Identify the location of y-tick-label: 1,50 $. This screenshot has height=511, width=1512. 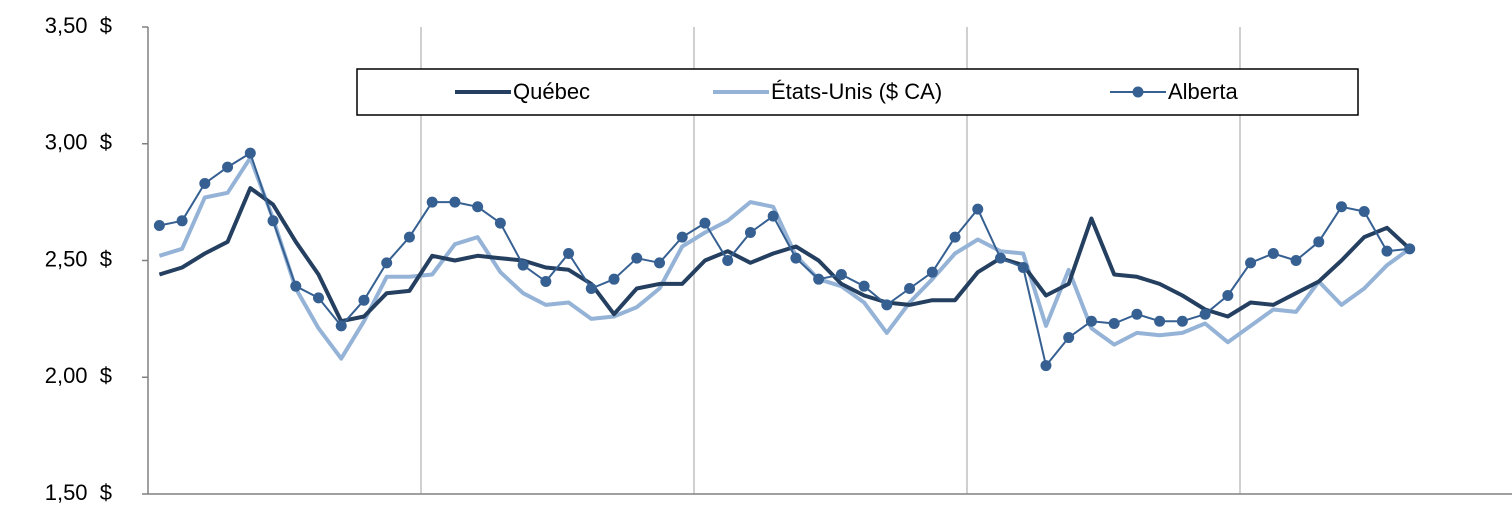
(78, 492).